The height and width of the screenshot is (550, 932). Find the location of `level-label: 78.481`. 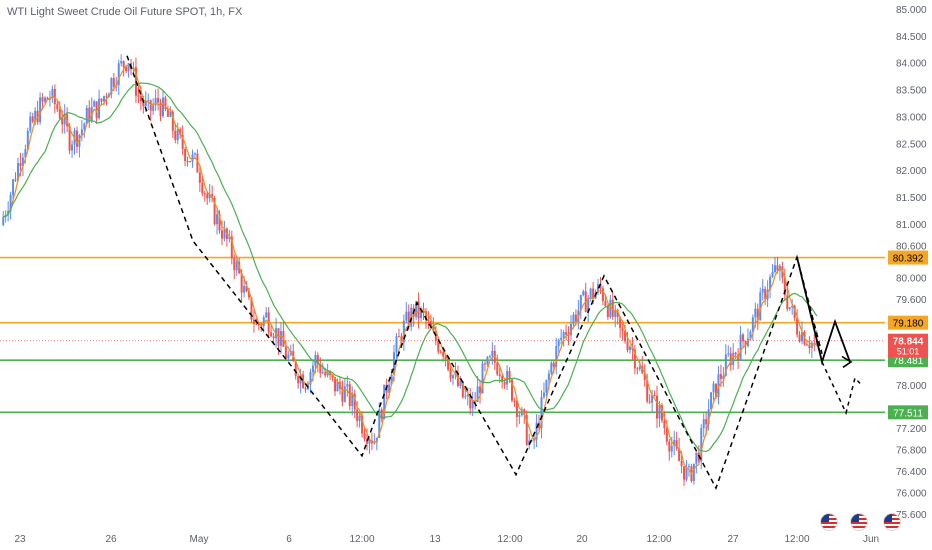

level-label: 78.481 is located at coordinates (908, 361).